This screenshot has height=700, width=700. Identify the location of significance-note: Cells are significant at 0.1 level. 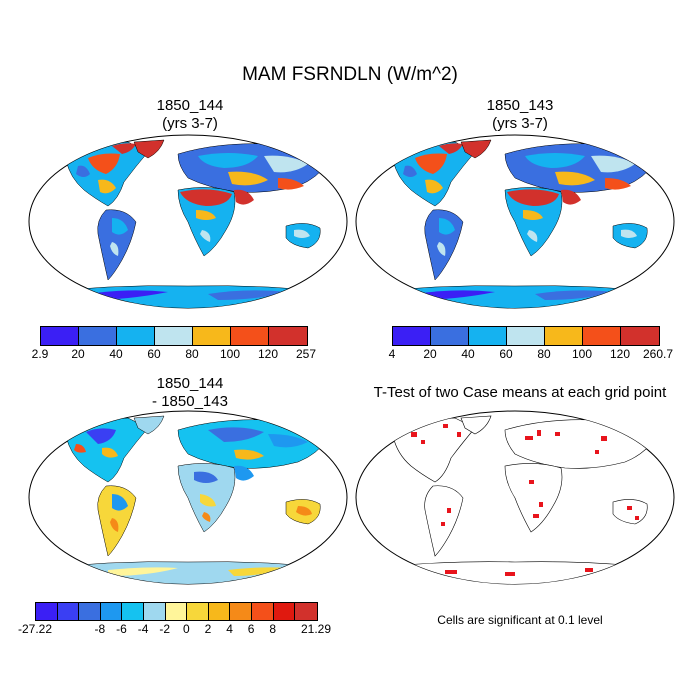
(520, 620).